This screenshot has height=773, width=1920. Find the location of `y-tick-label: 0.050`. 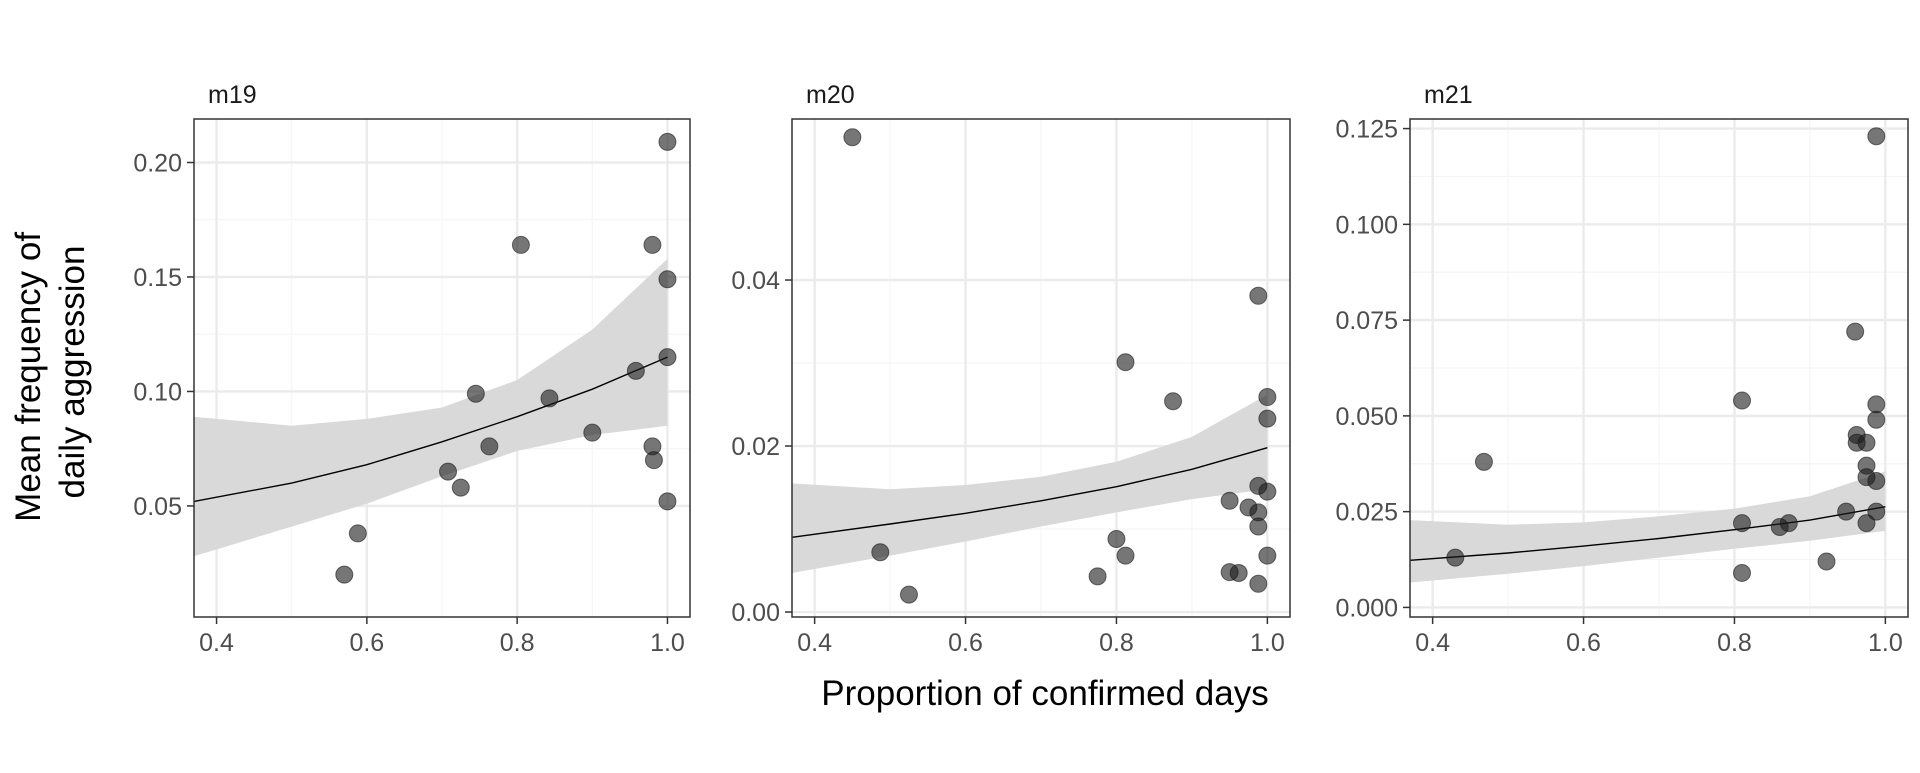

y-tick-label: 0.050 is located at coordinates (1366, 417).